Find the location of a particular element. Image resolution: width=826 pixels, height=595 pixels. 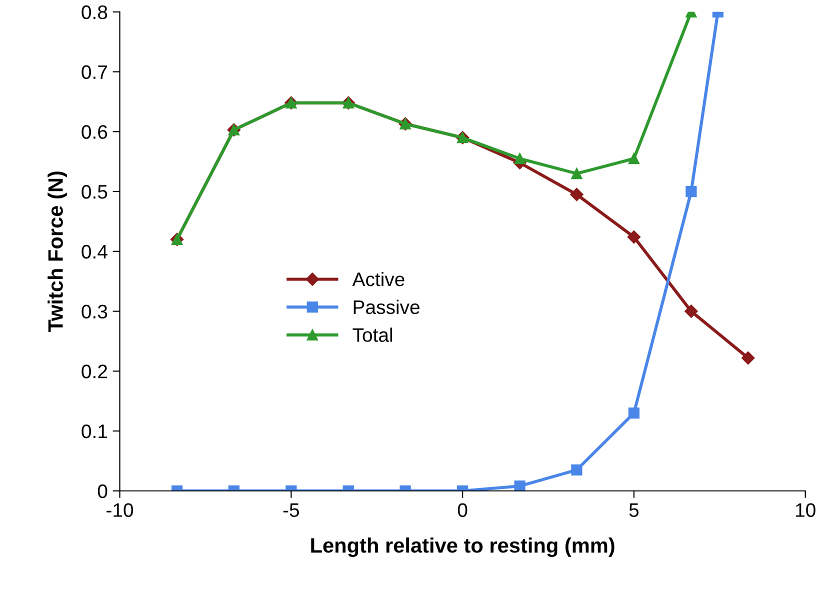

y-tick-label: 0.4 is located at coordinates (95, 251).